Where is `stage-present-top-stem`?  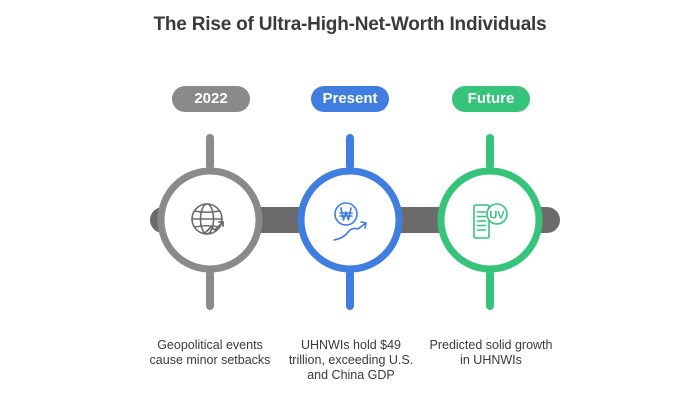 stage-present-top-stem is located at coordinates (350, 152).